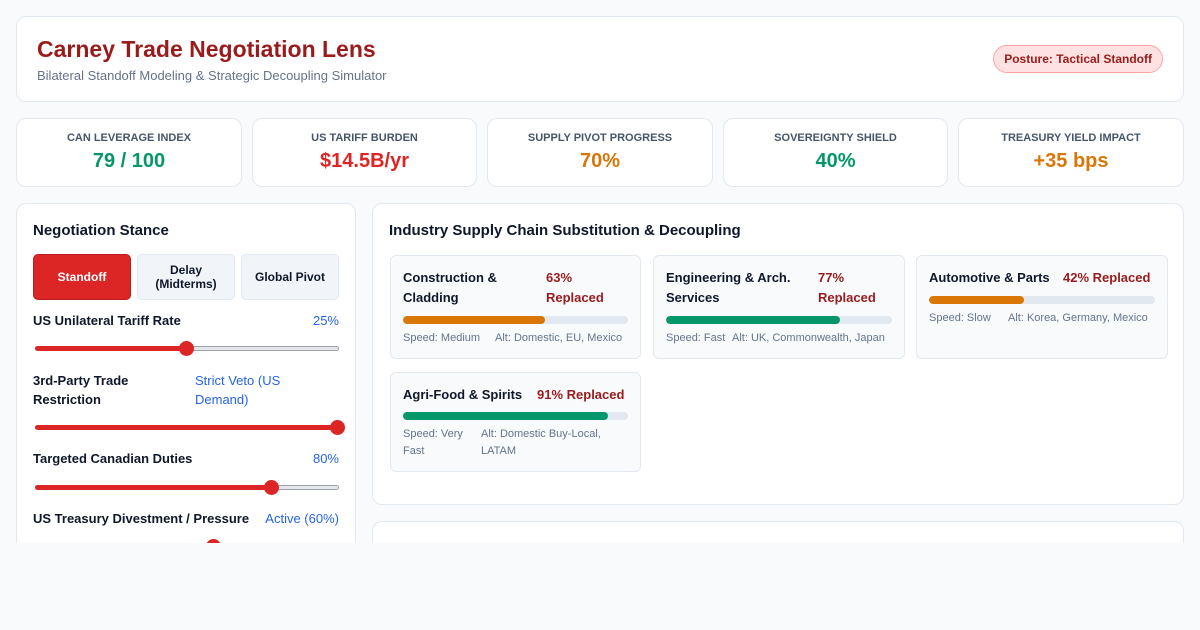  Describe the element at coordinates (141, 518) in the screenshot. I see `treasury-pressure-label: US Treasury Divestment / Pressure` at that location.